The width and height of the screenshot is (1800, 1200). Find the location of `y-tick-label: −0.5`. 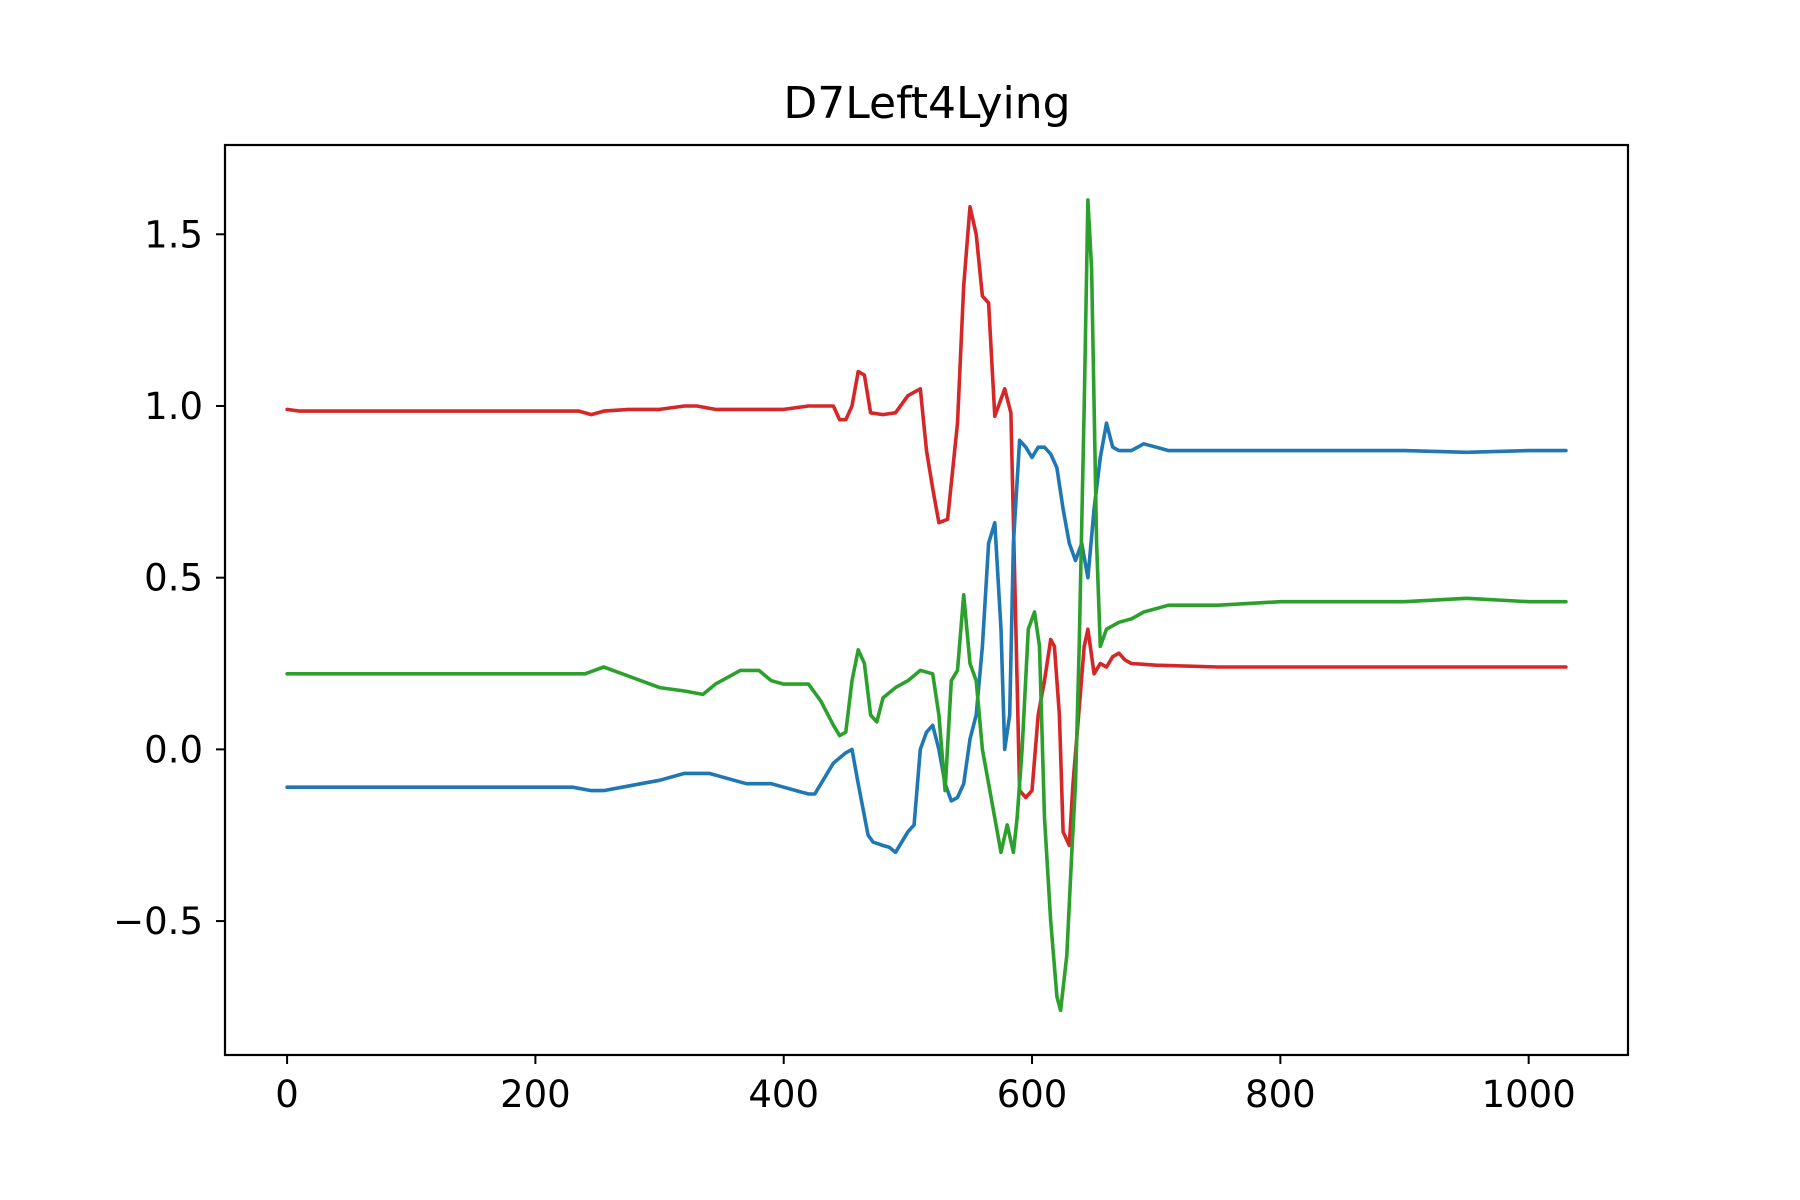

y-tick-label: −0.5 is located at coordinates (158, 921).